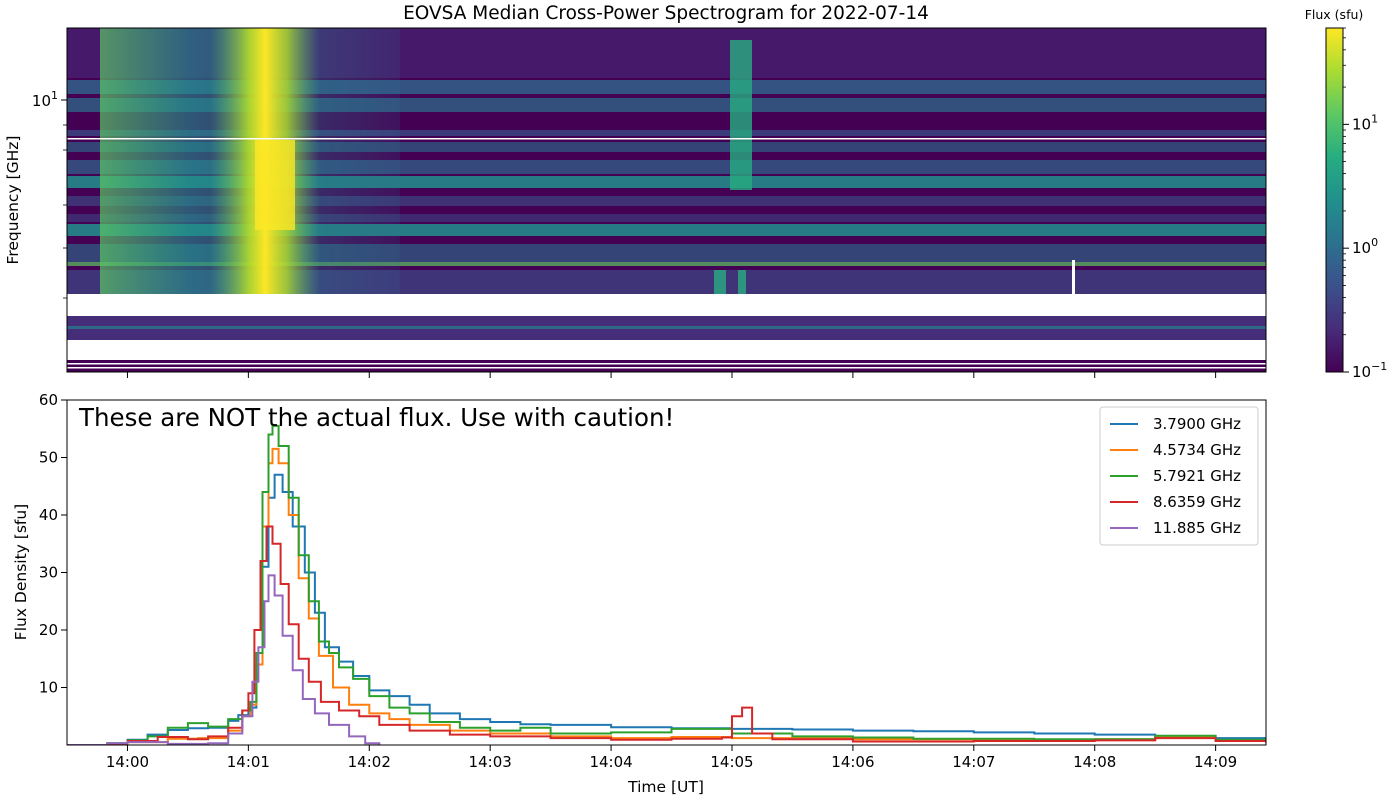 The height and width of the screenshot is (800, 1400). I want to click on x-tick-label: 14:02, so click(369, 762).